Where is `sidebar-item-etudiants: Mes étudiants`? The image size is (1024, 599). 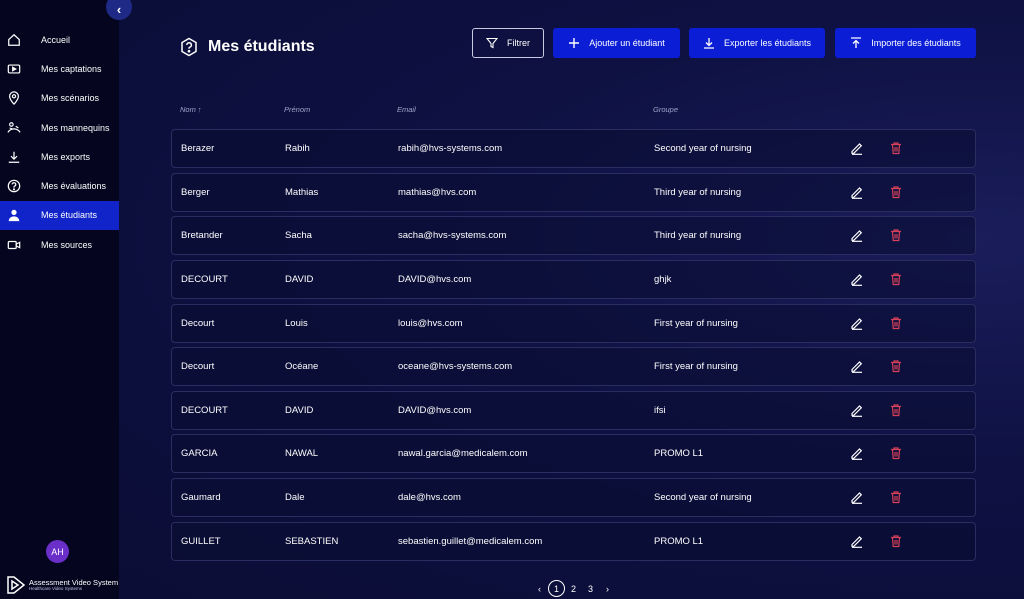 sidebar-item-etudiants: Mes étudiants is located at coordinates (59, 215).